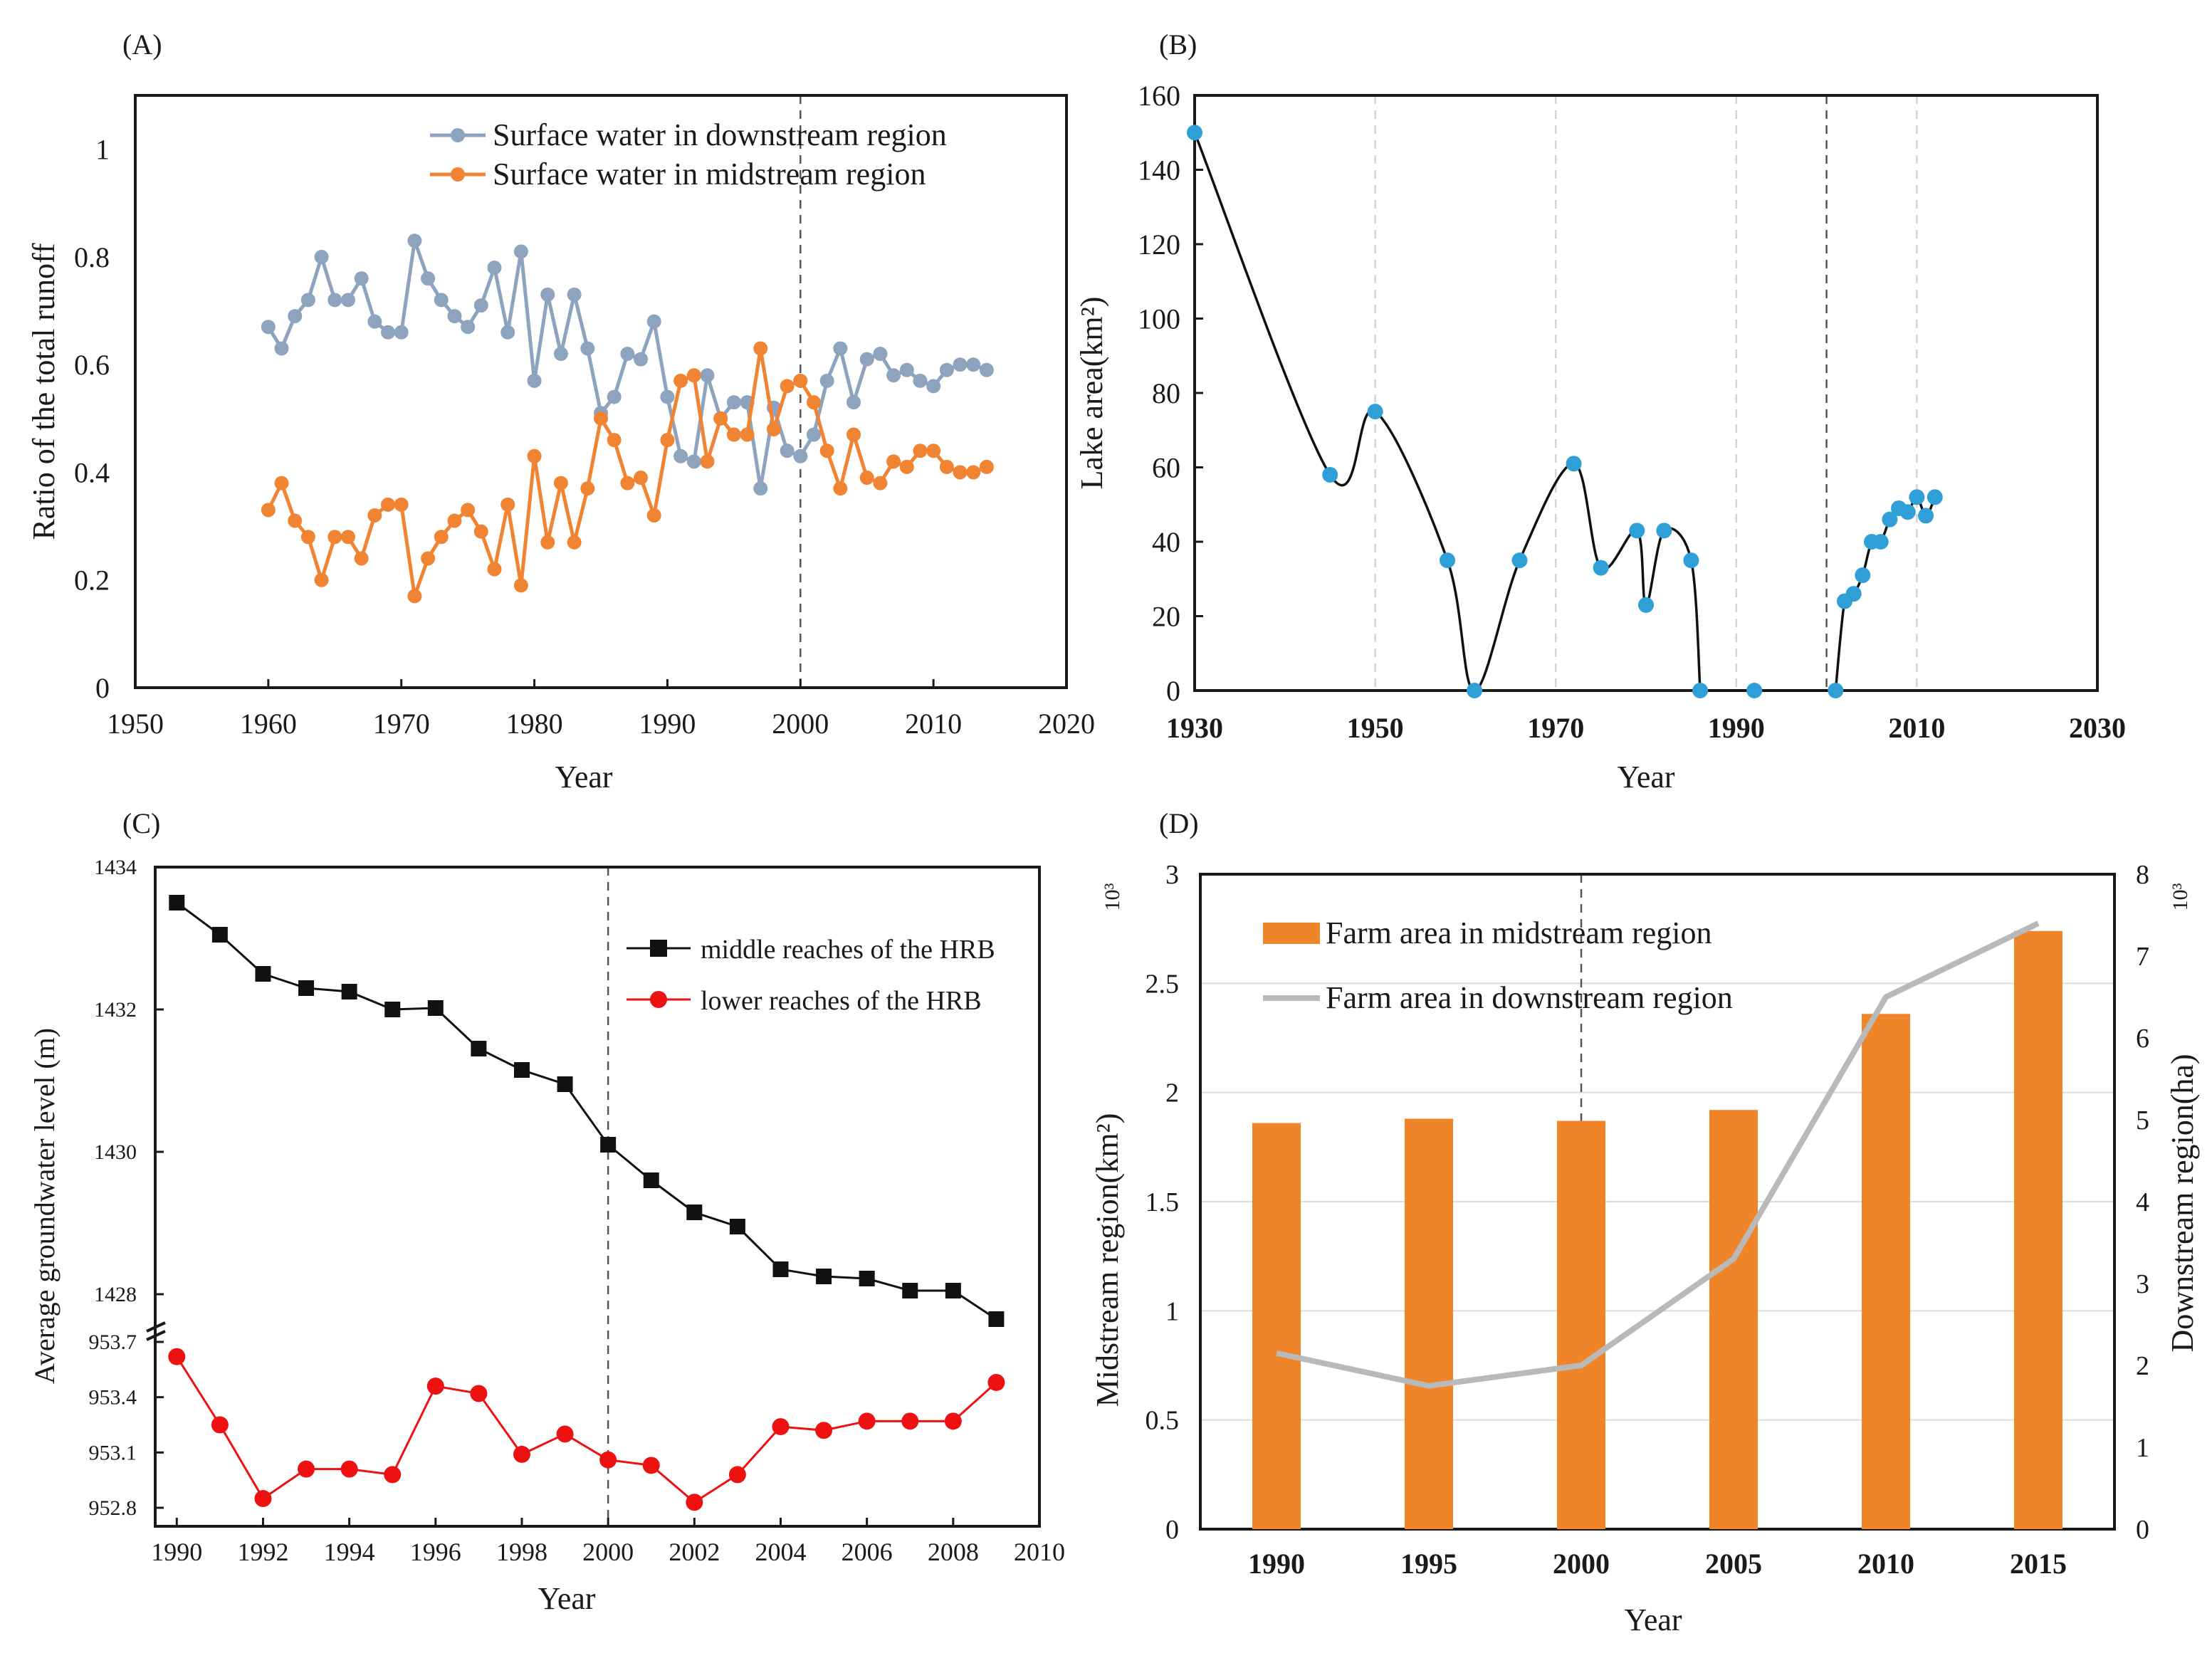  What do you see at coordinates (1166, 617) in the screenshot?
I see `y-tick-label: 20` at bounding box center [1166, 617].